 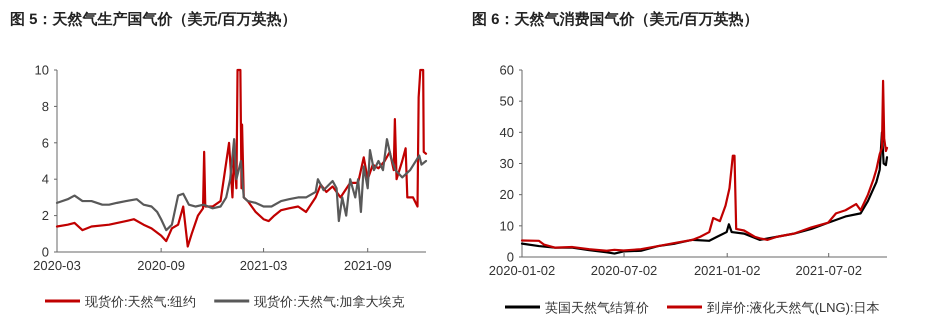 I want to click on legend-label: 现货价:天然气:加拿大埃克, so click(x=329, y=301).